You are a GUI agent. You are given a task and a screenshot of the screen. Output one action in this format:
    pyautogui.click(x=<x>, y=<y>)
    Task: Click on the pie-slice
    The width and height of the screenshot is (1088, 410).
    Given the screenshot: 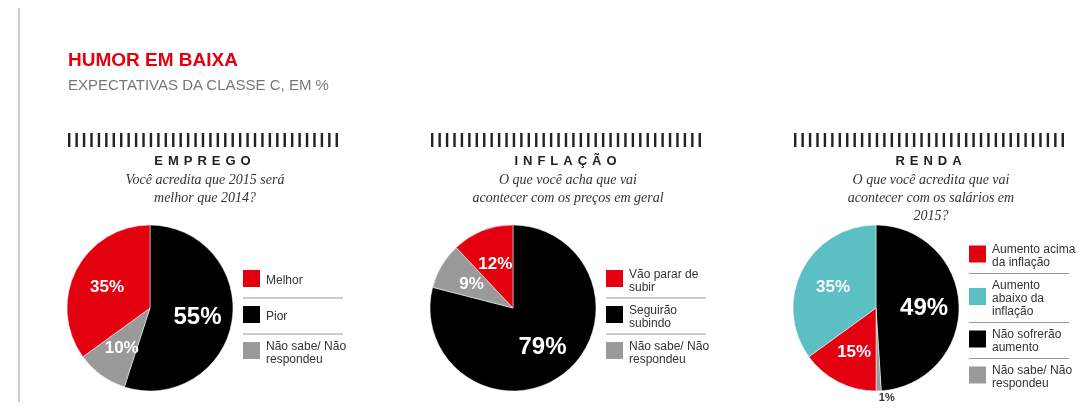 What is the action you would take?
    pyautogui.click(x=513, y=308)
    